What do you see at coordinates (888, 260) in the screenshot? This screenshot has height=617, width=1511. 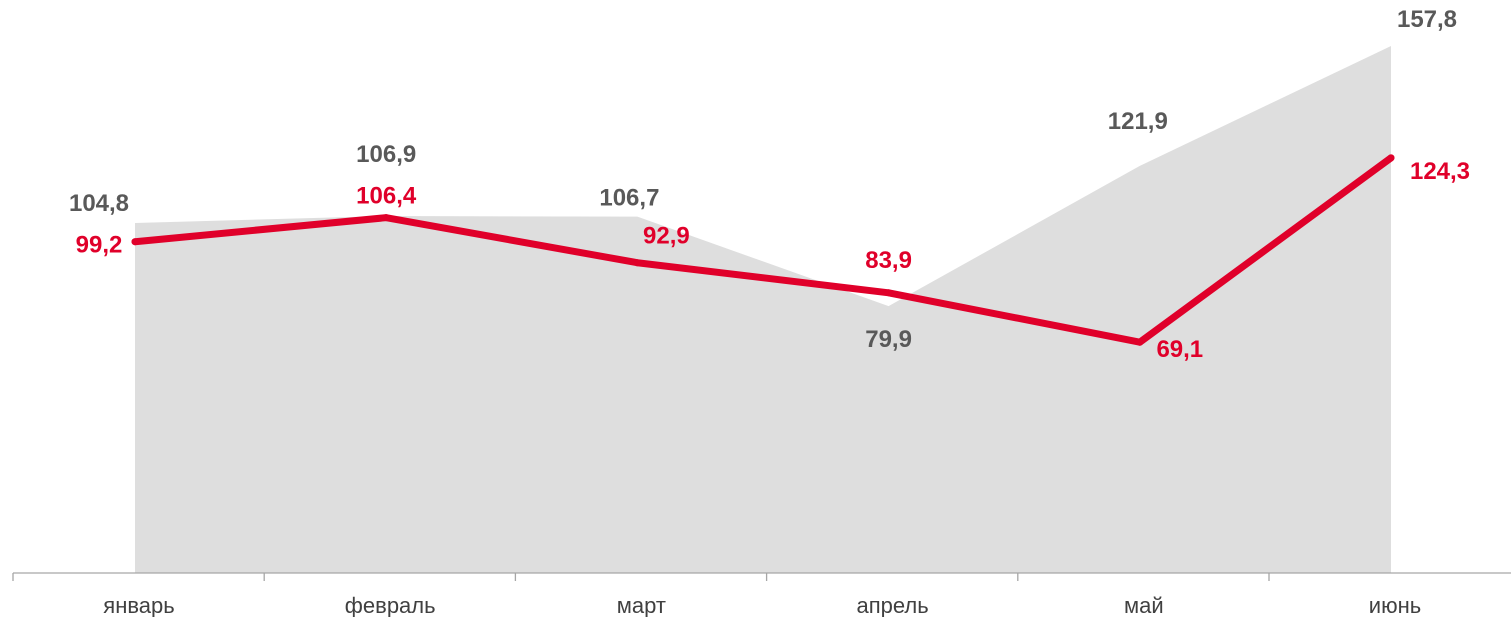 I see `line-data-label: 83,9` at bounding box center [888, 260].